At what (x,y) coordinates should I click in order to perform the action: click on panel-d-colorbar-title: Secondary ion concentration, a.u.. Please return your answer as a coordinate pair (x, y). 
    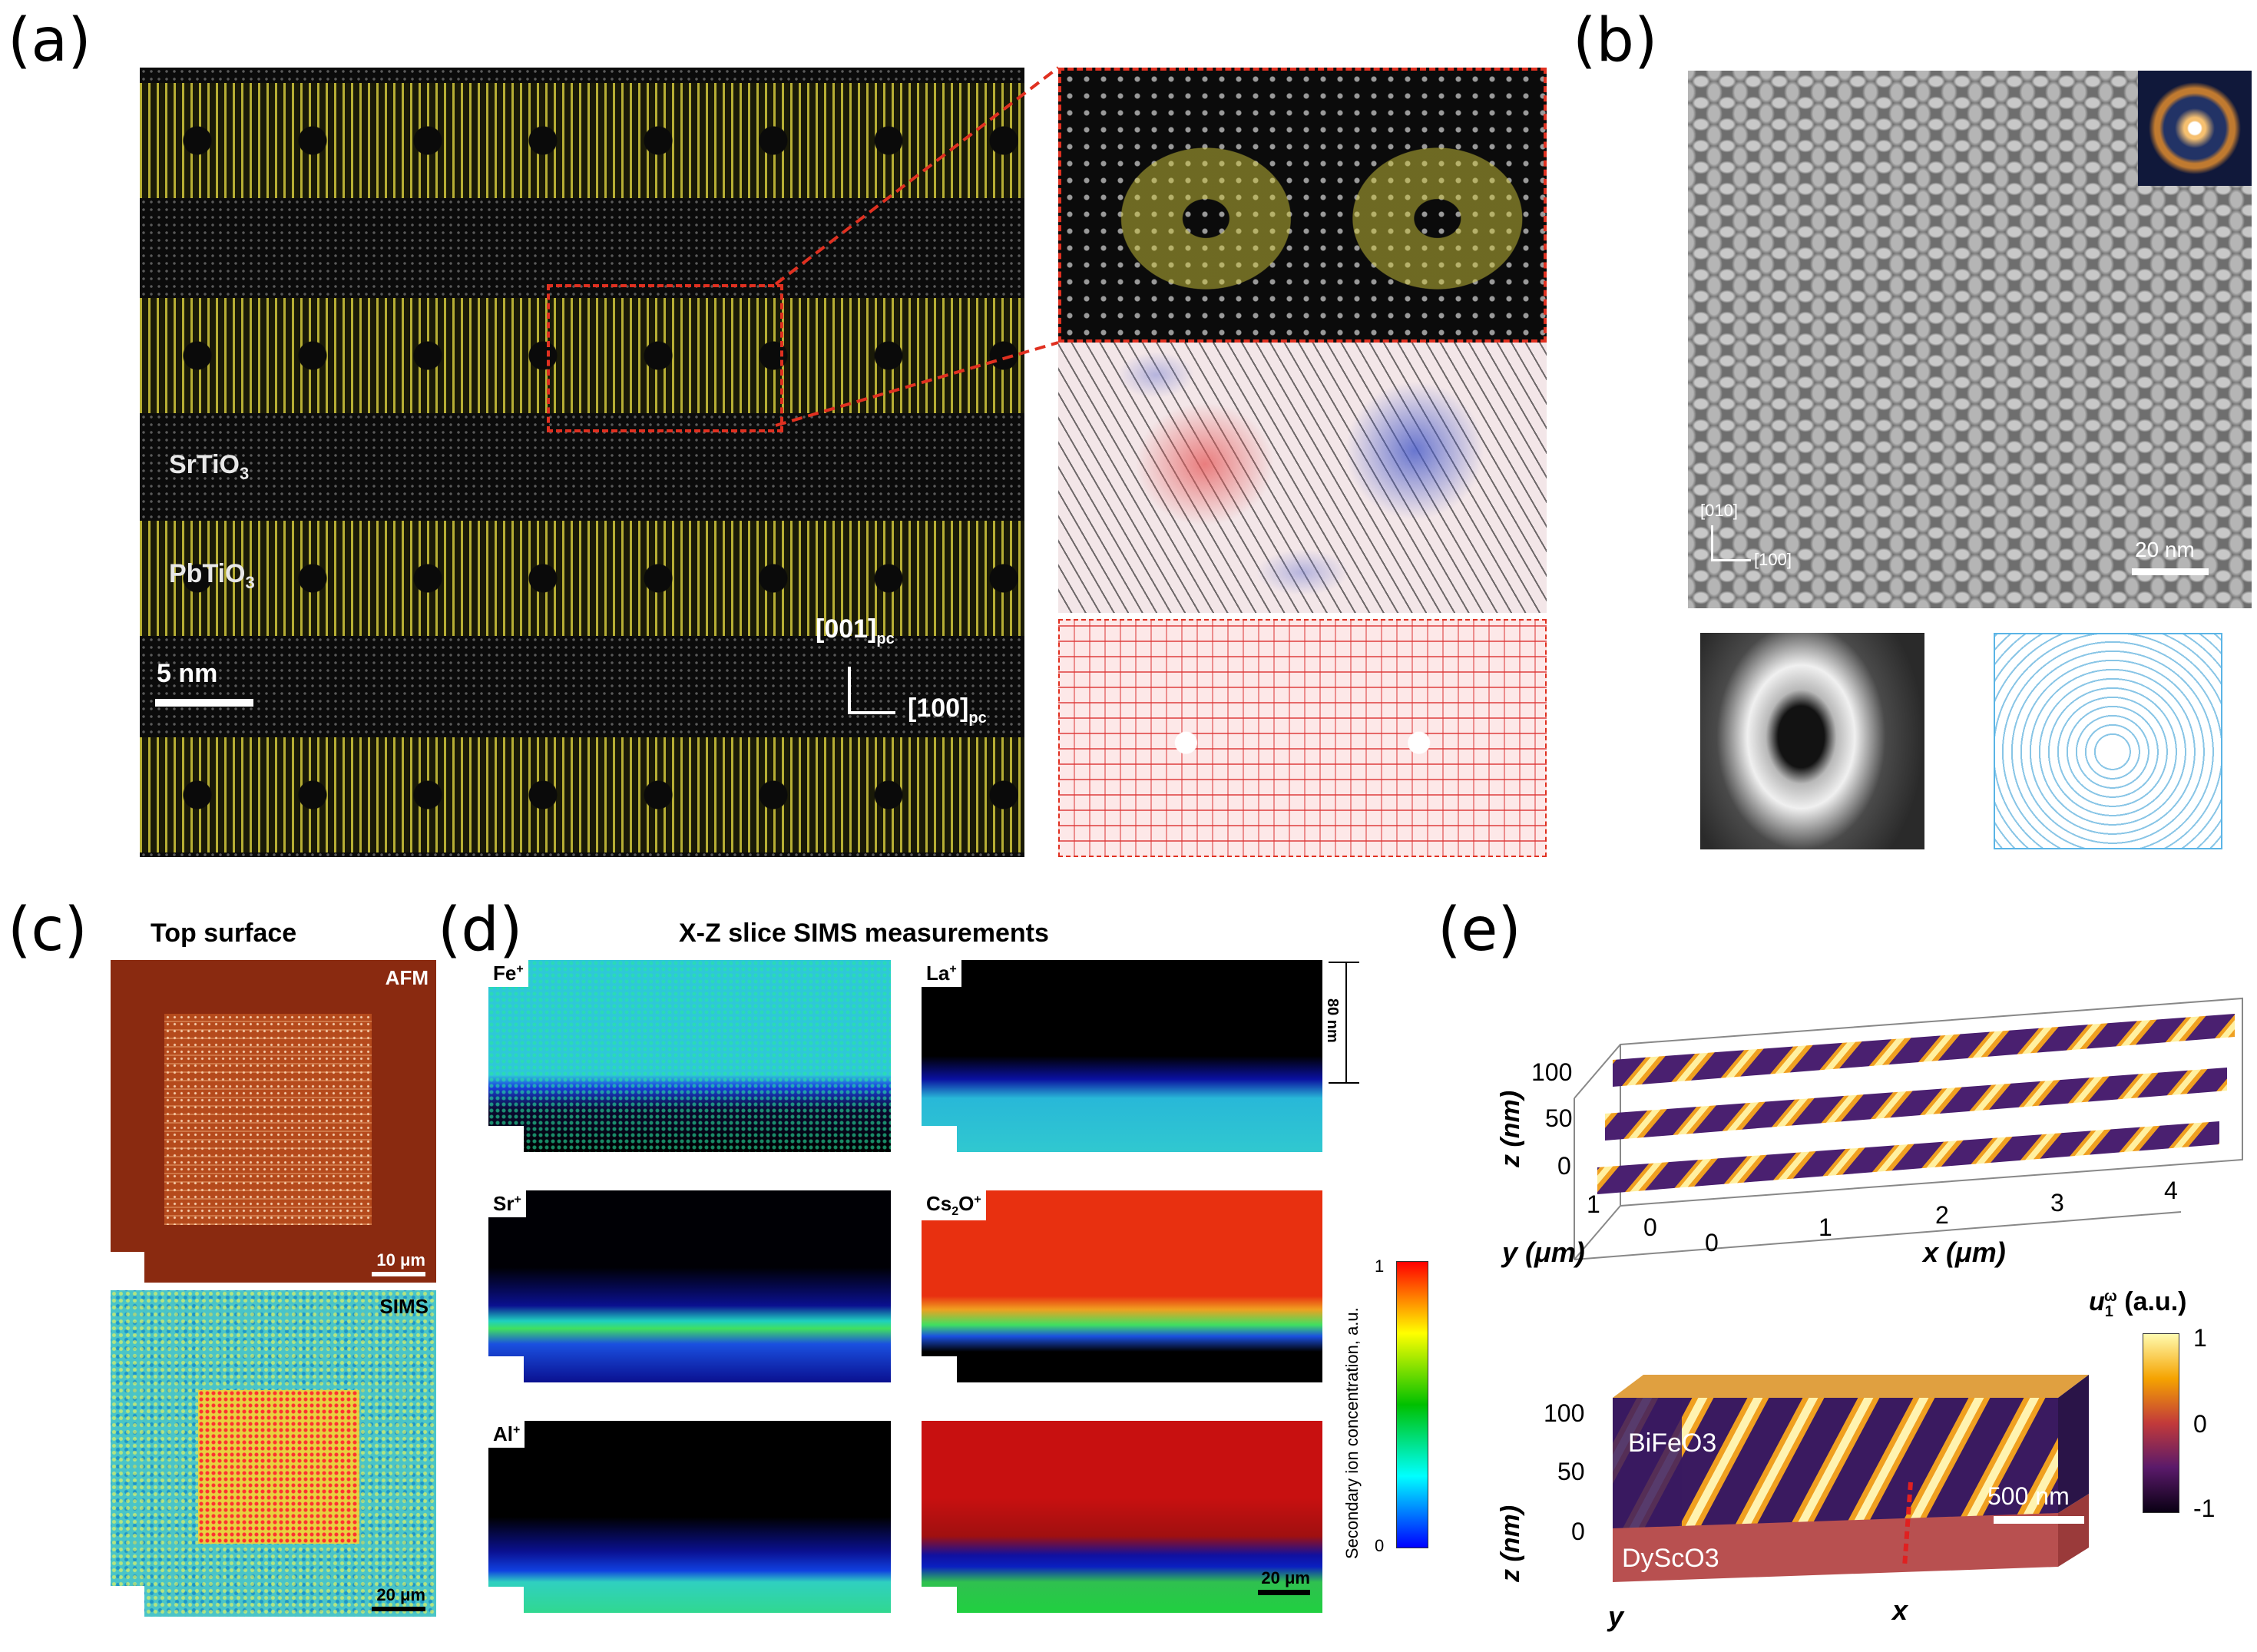
    Looking at the image, I should click on (1352, 1433).